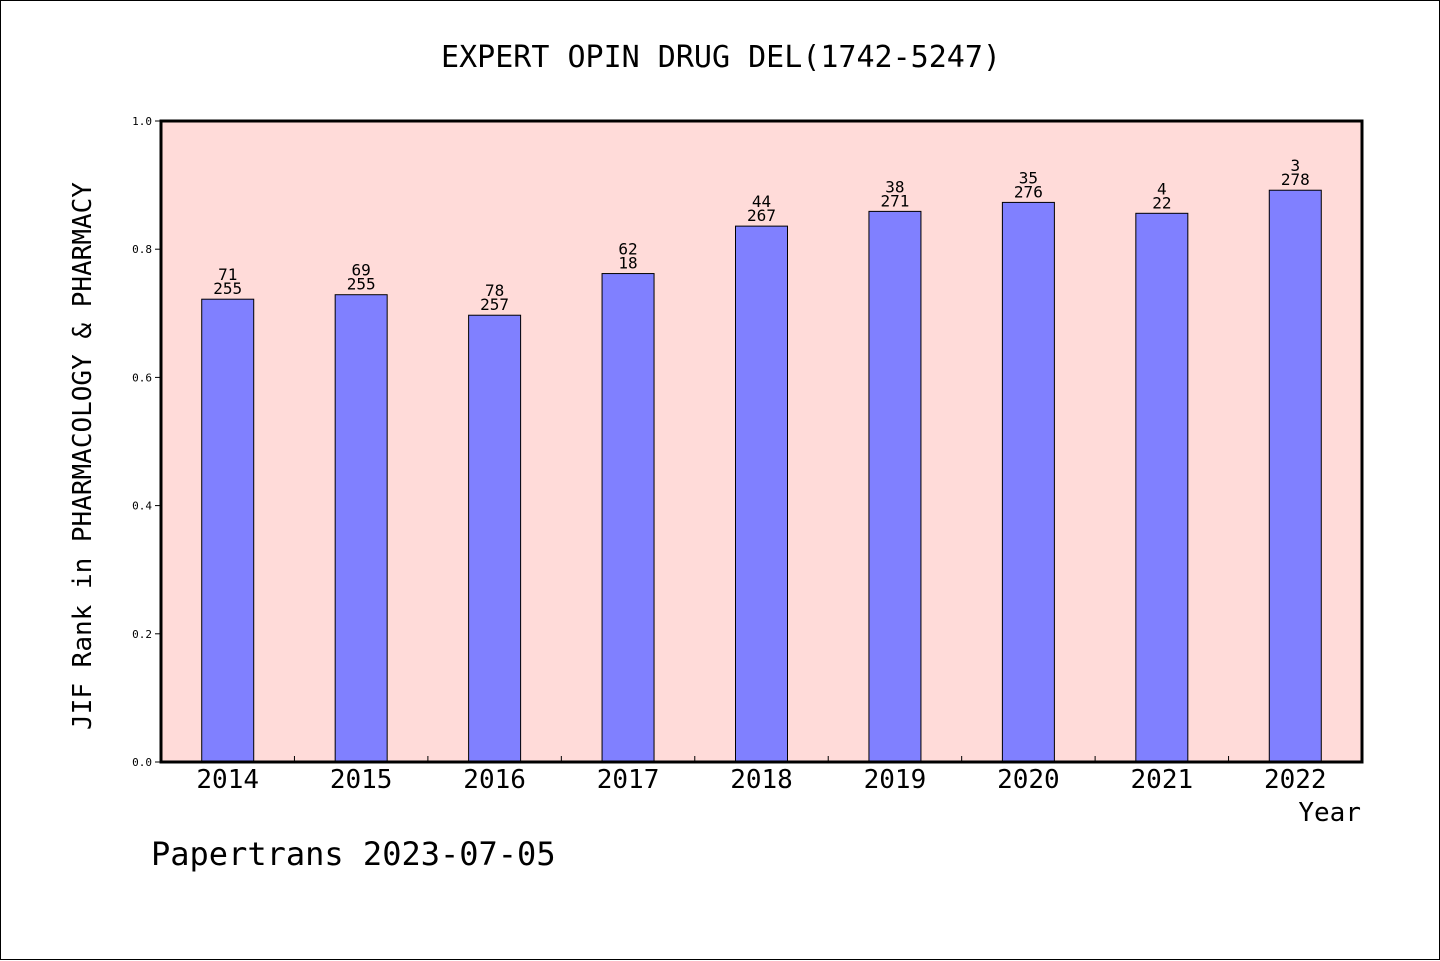 The width and height of the screenshot is (1440, 961). Describe the element at coordinates (1295, 780) in the screenshot. I see `x-tick-label: 2022` at that location.